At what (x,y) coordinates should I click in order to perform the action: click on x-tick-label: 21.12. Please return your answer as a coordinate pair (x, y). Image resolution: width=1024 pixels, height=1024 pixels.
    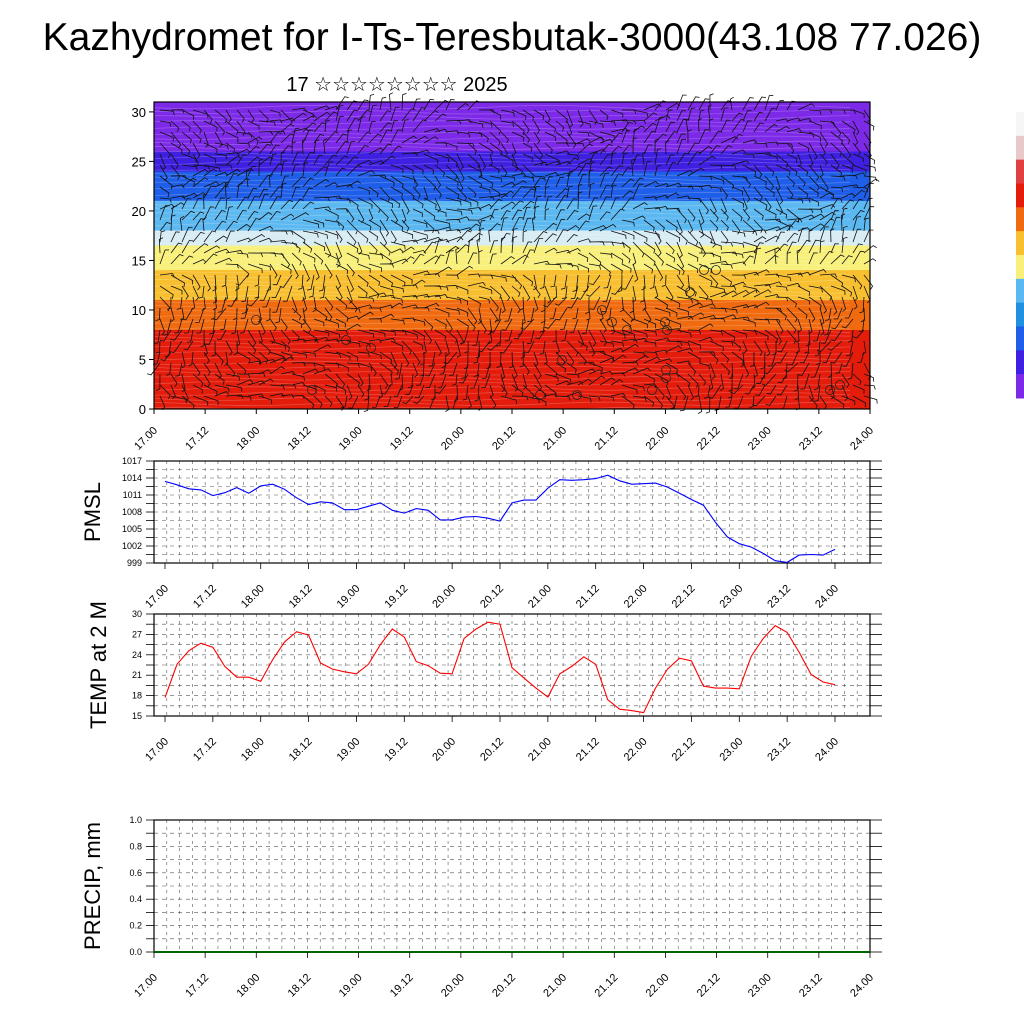
    Looking at the image, I should click on (588, 597).